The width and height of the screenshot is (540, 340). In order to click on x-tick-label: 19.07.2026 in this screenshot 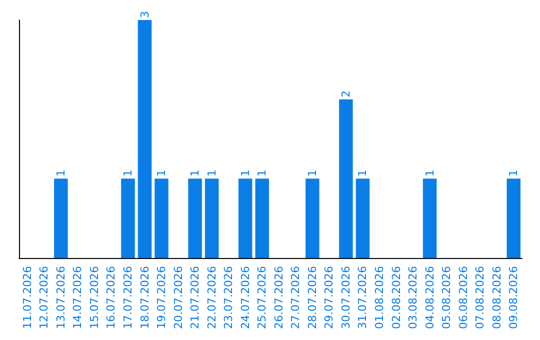, I will do `click(161, 298)`.